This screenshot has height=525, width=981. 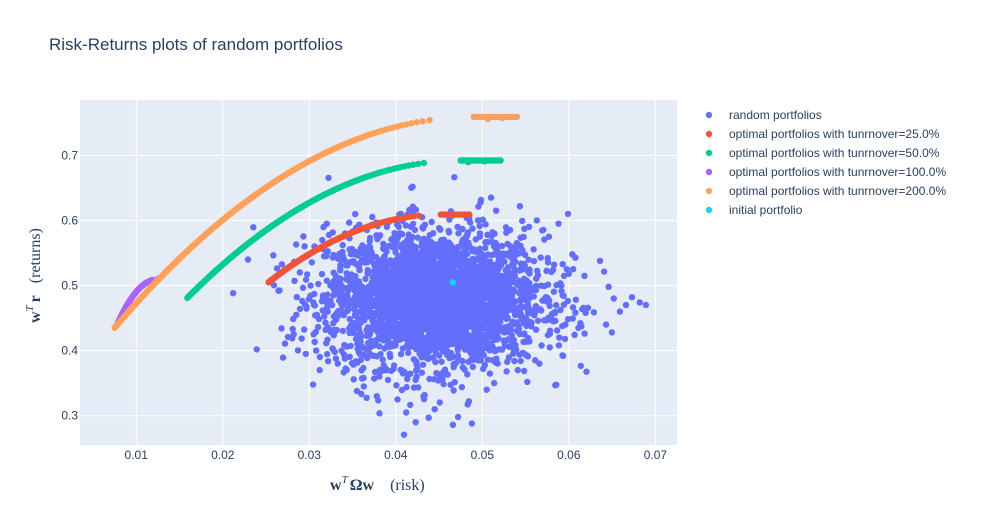 What do you see at coordinates (469, 214) in the screenshot?
I see `frontier-point` at bounding box center [469, 214].